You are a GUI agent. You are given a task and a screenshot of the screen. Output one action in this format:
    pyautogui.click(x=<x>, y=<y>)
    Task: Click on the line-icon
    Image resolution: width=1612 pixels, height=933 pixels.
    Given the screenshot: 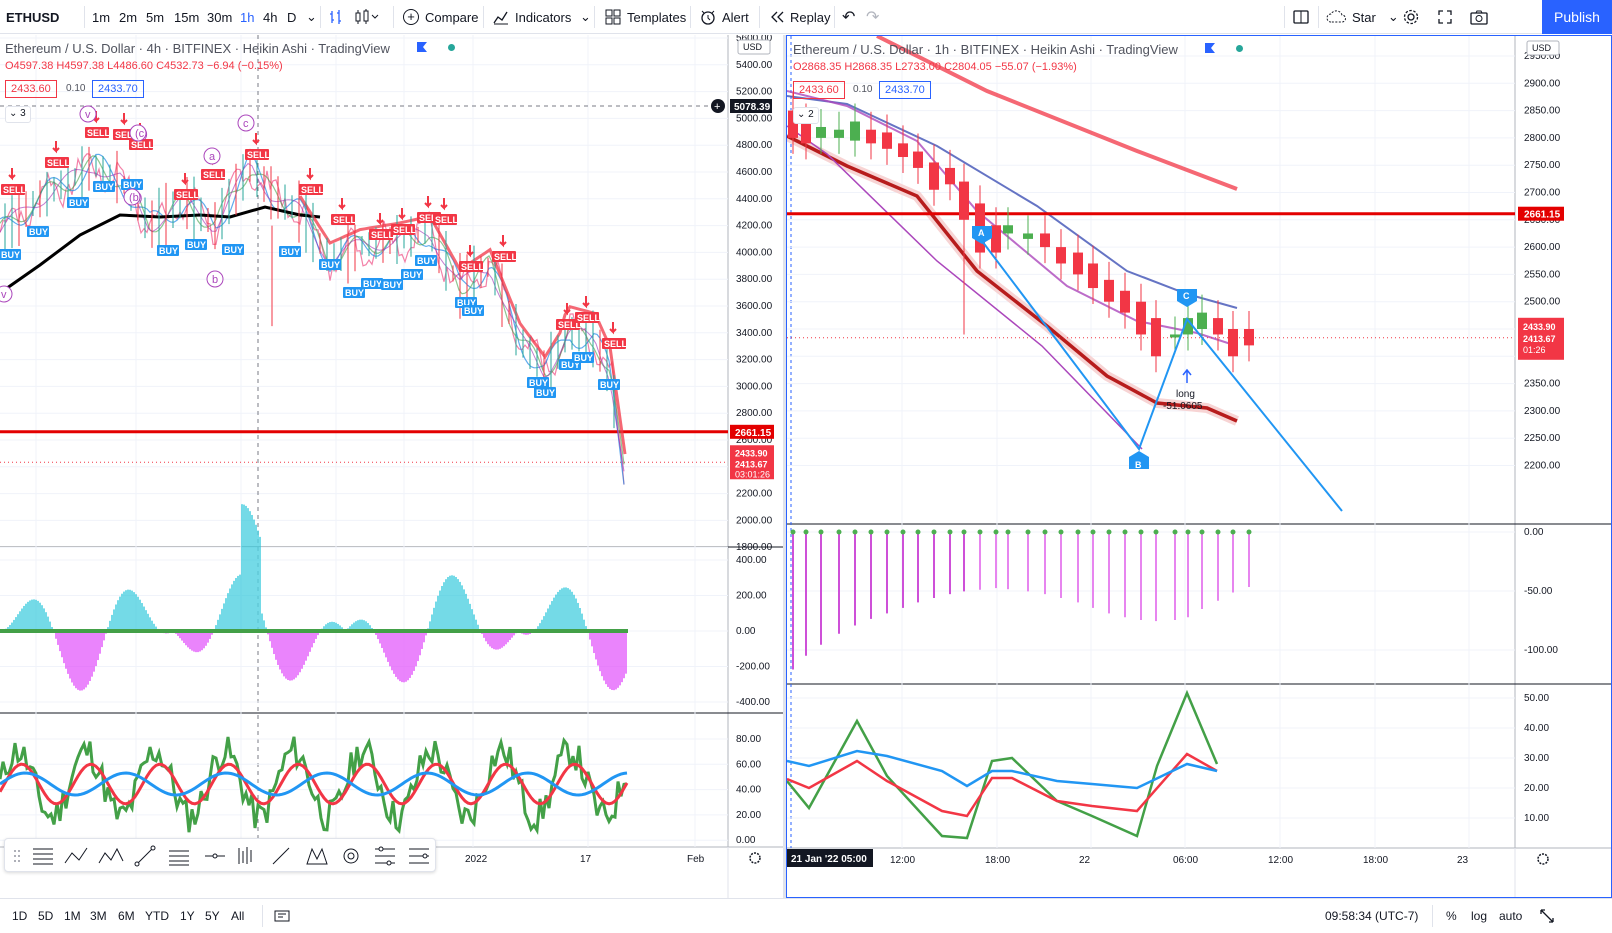 What is the action you would take?
    pyautogui.click(x=281, y=856)
    